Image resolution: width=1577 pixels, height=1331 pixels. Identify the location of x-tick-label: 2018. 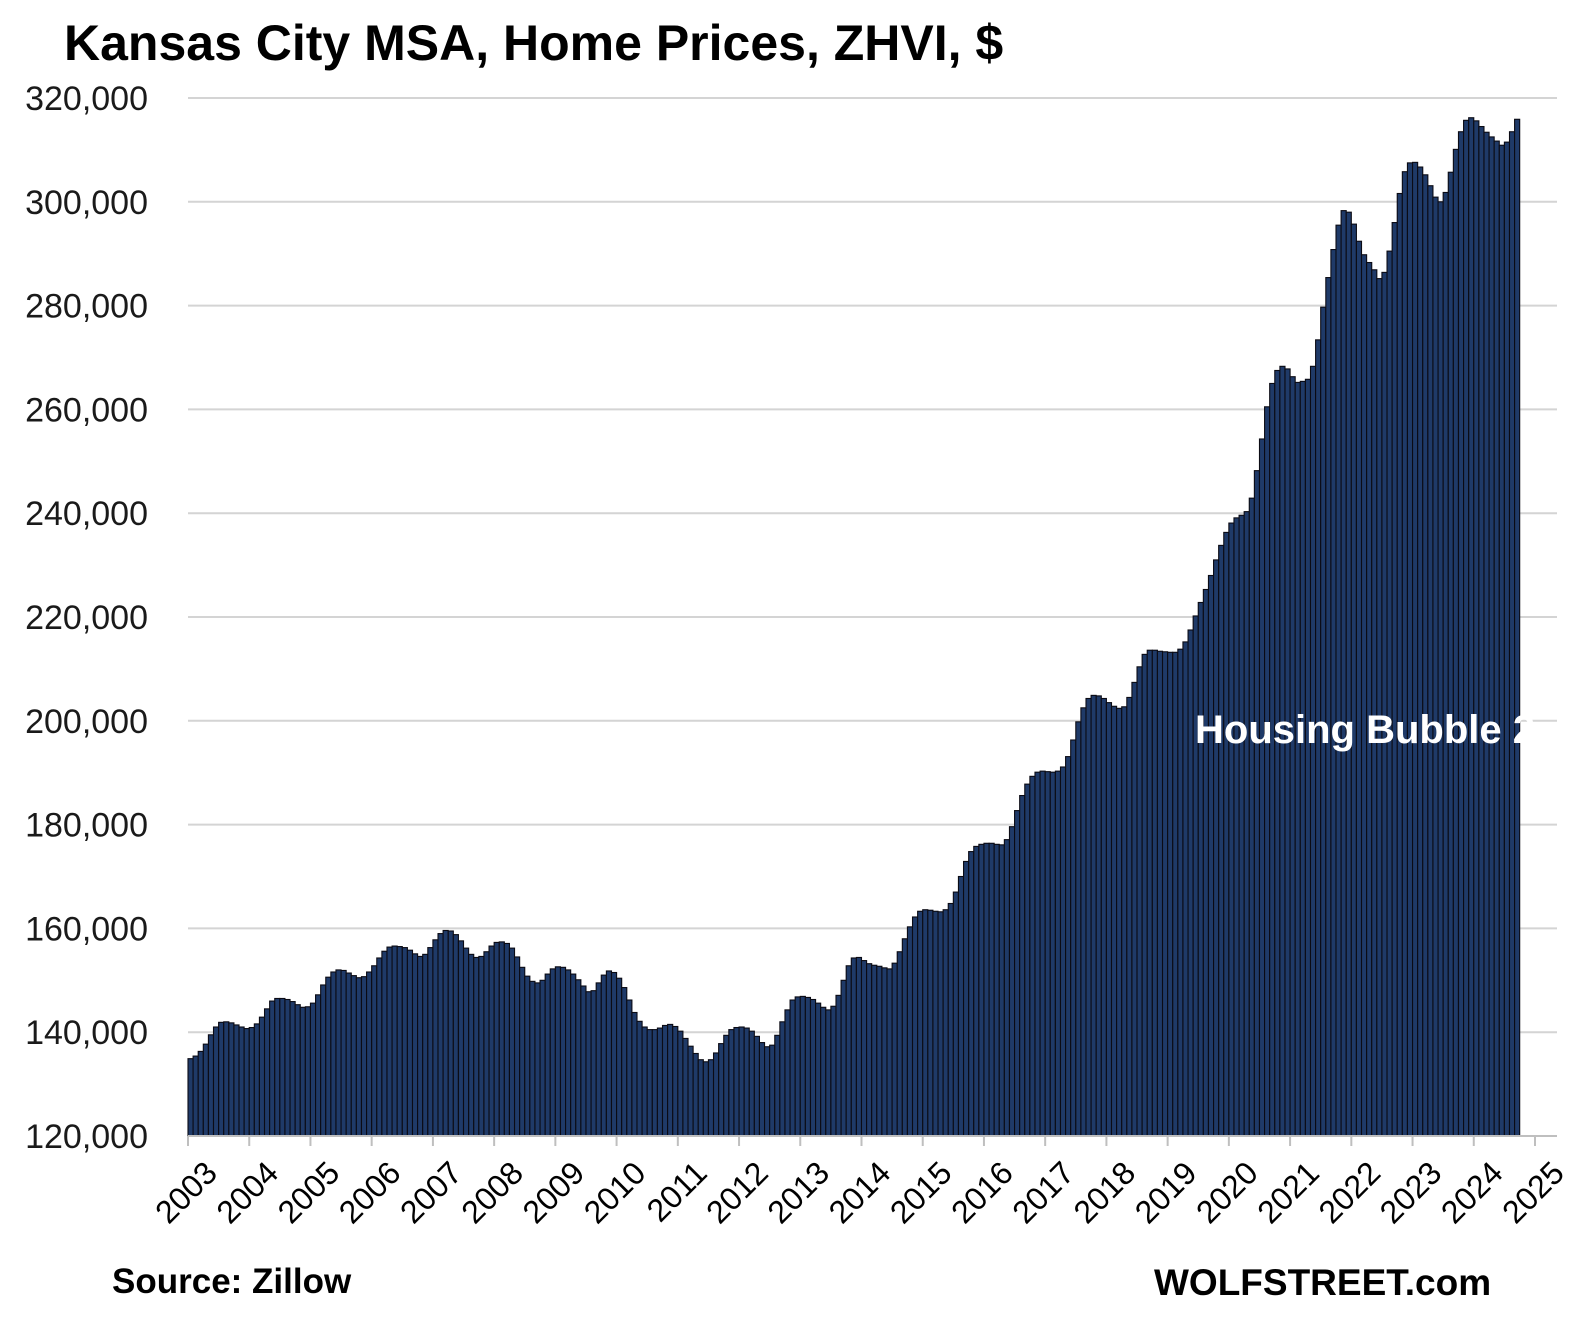
(1105, 1192).